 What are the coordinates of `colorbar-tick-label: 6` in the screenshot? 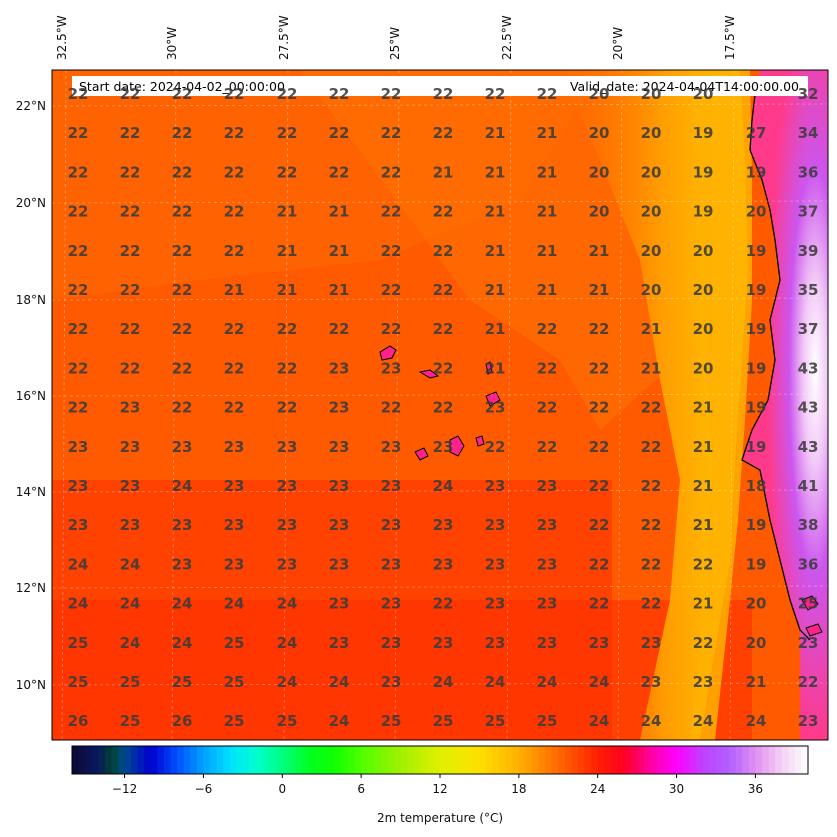 It's located at (361, 789).